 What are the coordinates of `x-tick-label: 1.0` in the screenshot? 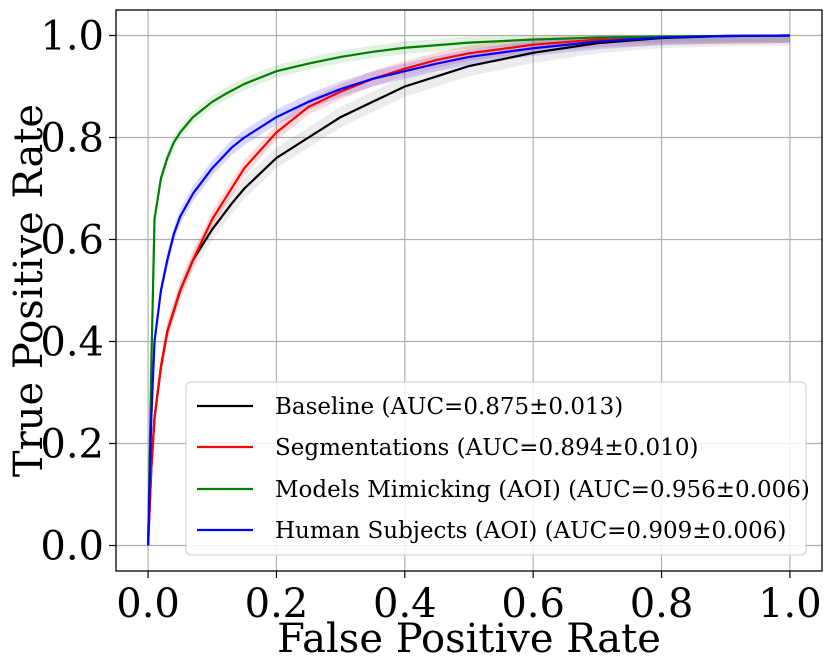 It's located at (790, 604).